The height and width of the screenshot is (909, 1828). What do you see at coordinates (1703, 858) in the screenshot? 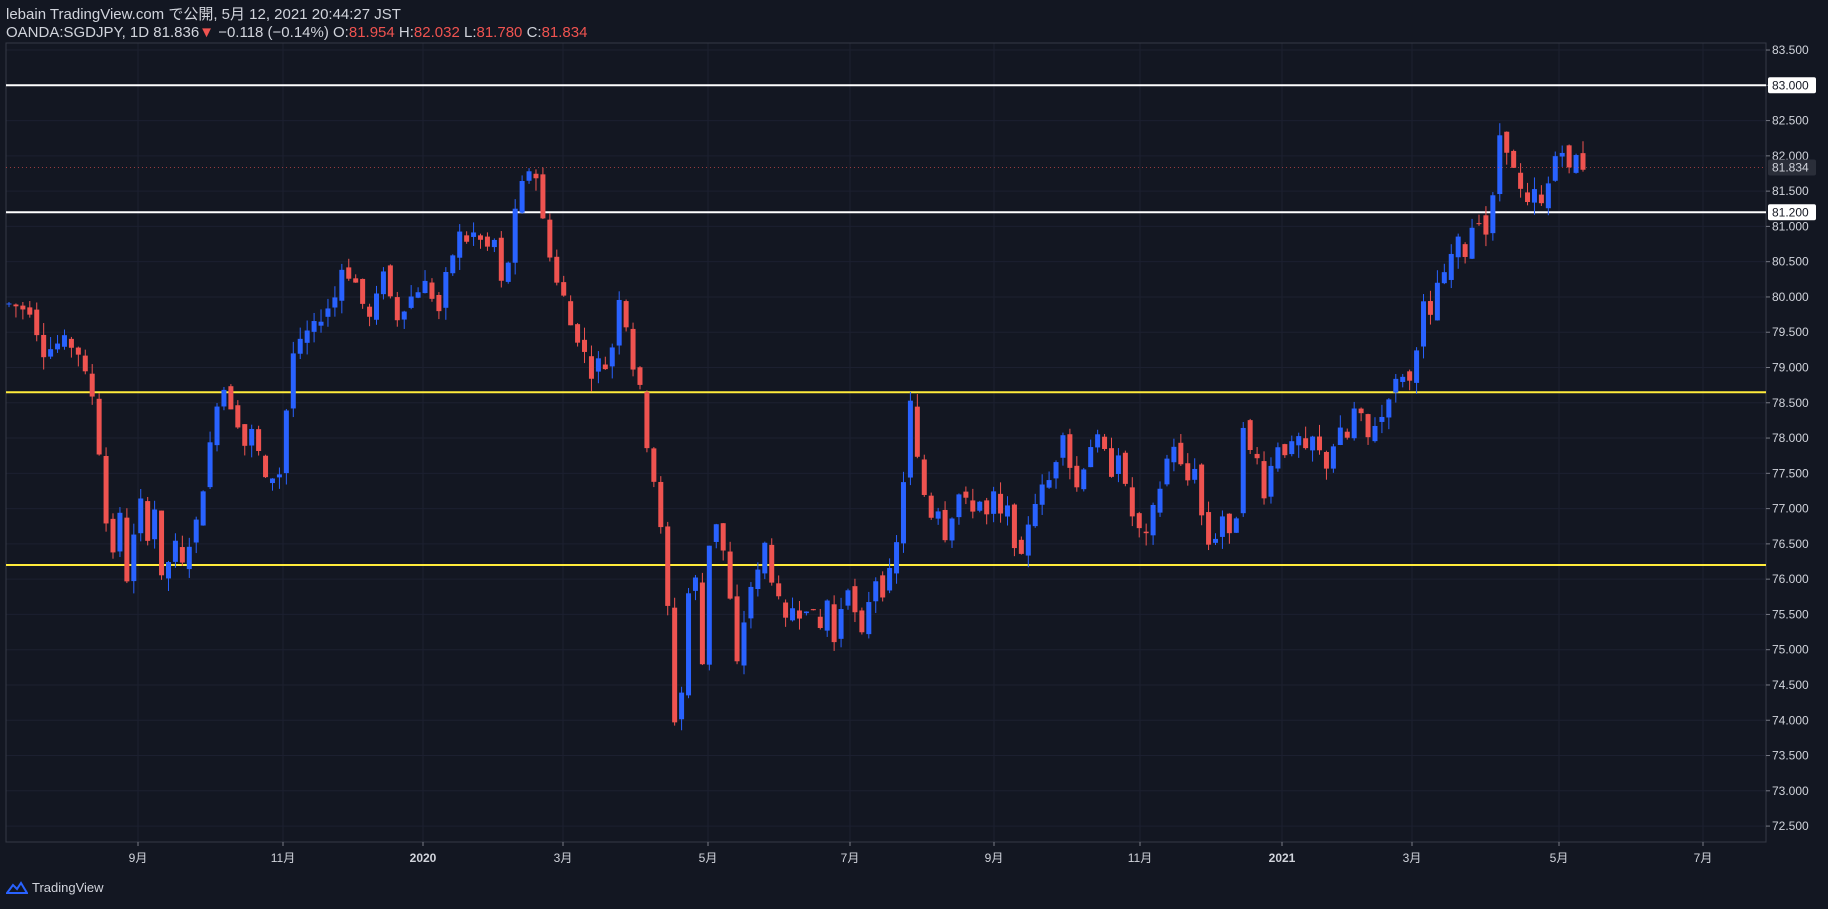
I see `x-tick-label: 7月` at bounding box center [1703, 858].